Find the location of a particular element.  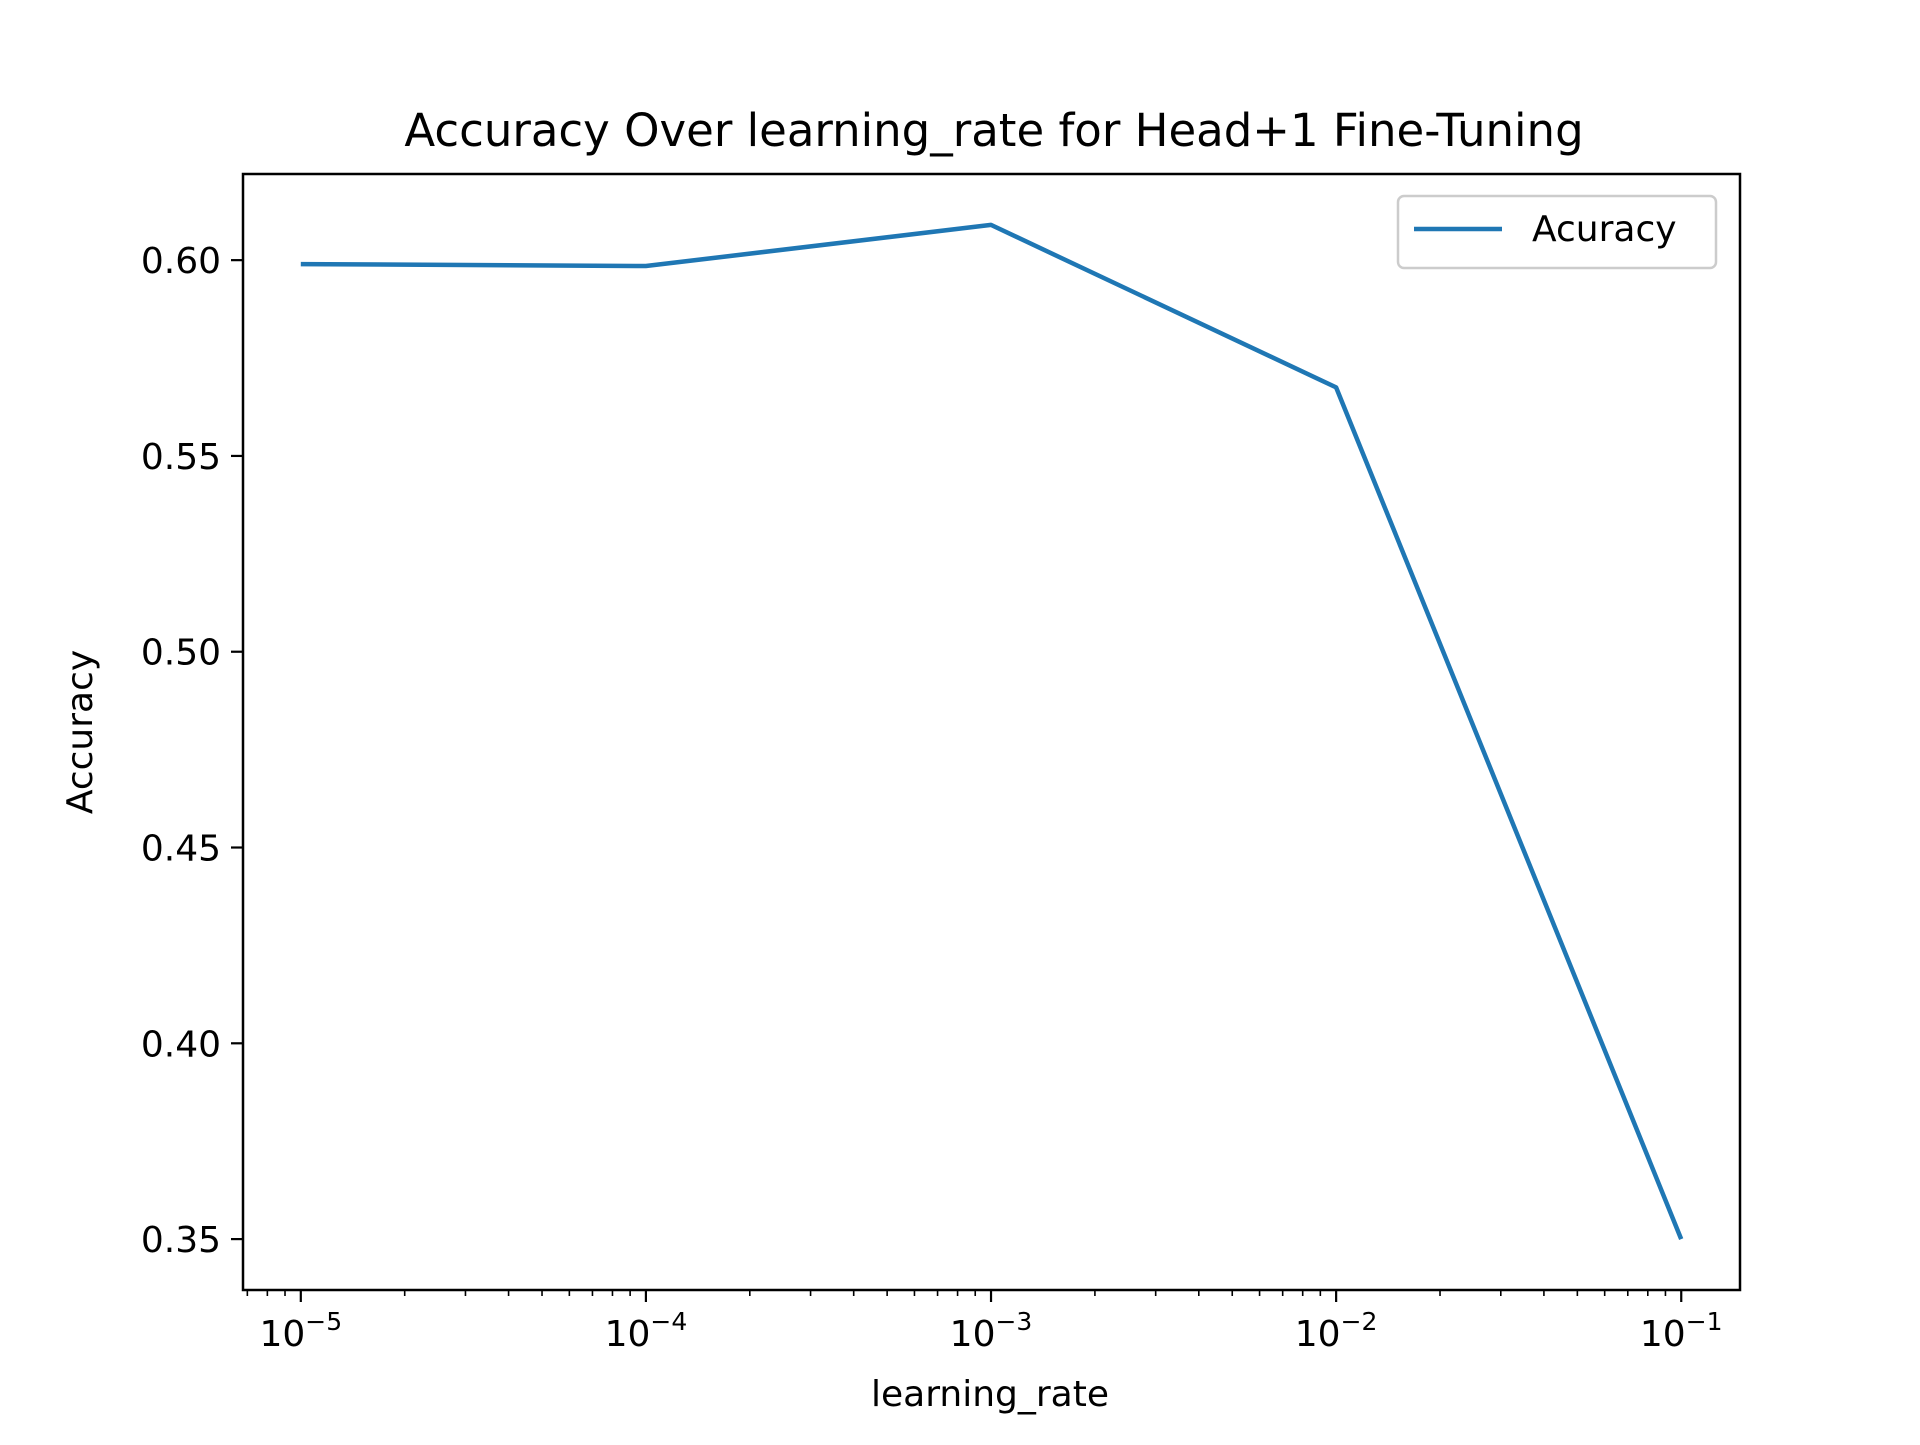

y-tick-label: 0.60 is located at coordinates (181, 261).